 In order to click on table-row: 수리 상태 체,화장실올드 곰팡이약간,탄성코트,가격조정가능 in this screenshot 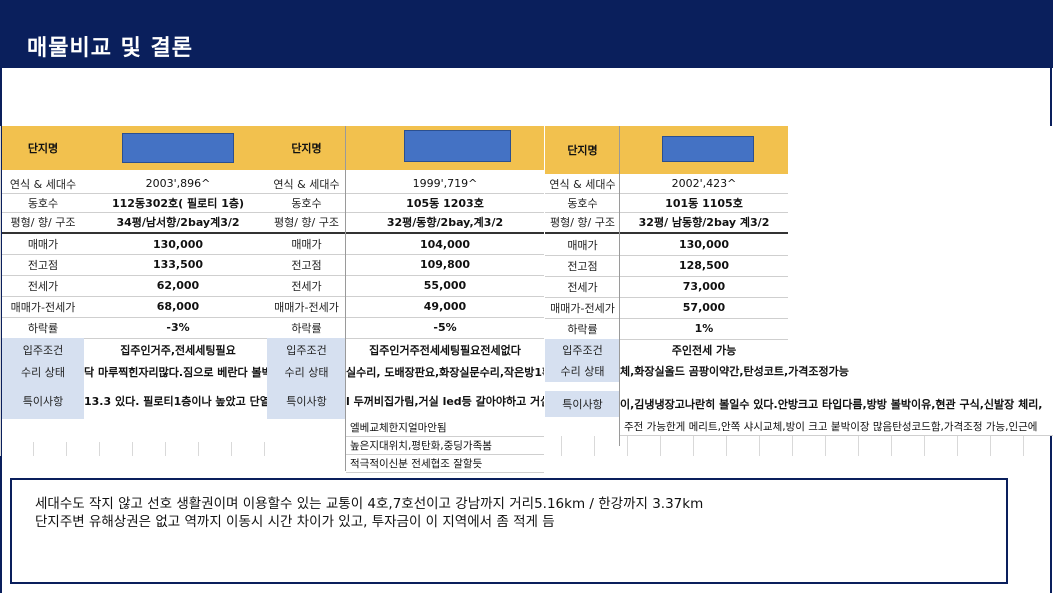, I will do `click(799, 371)`.